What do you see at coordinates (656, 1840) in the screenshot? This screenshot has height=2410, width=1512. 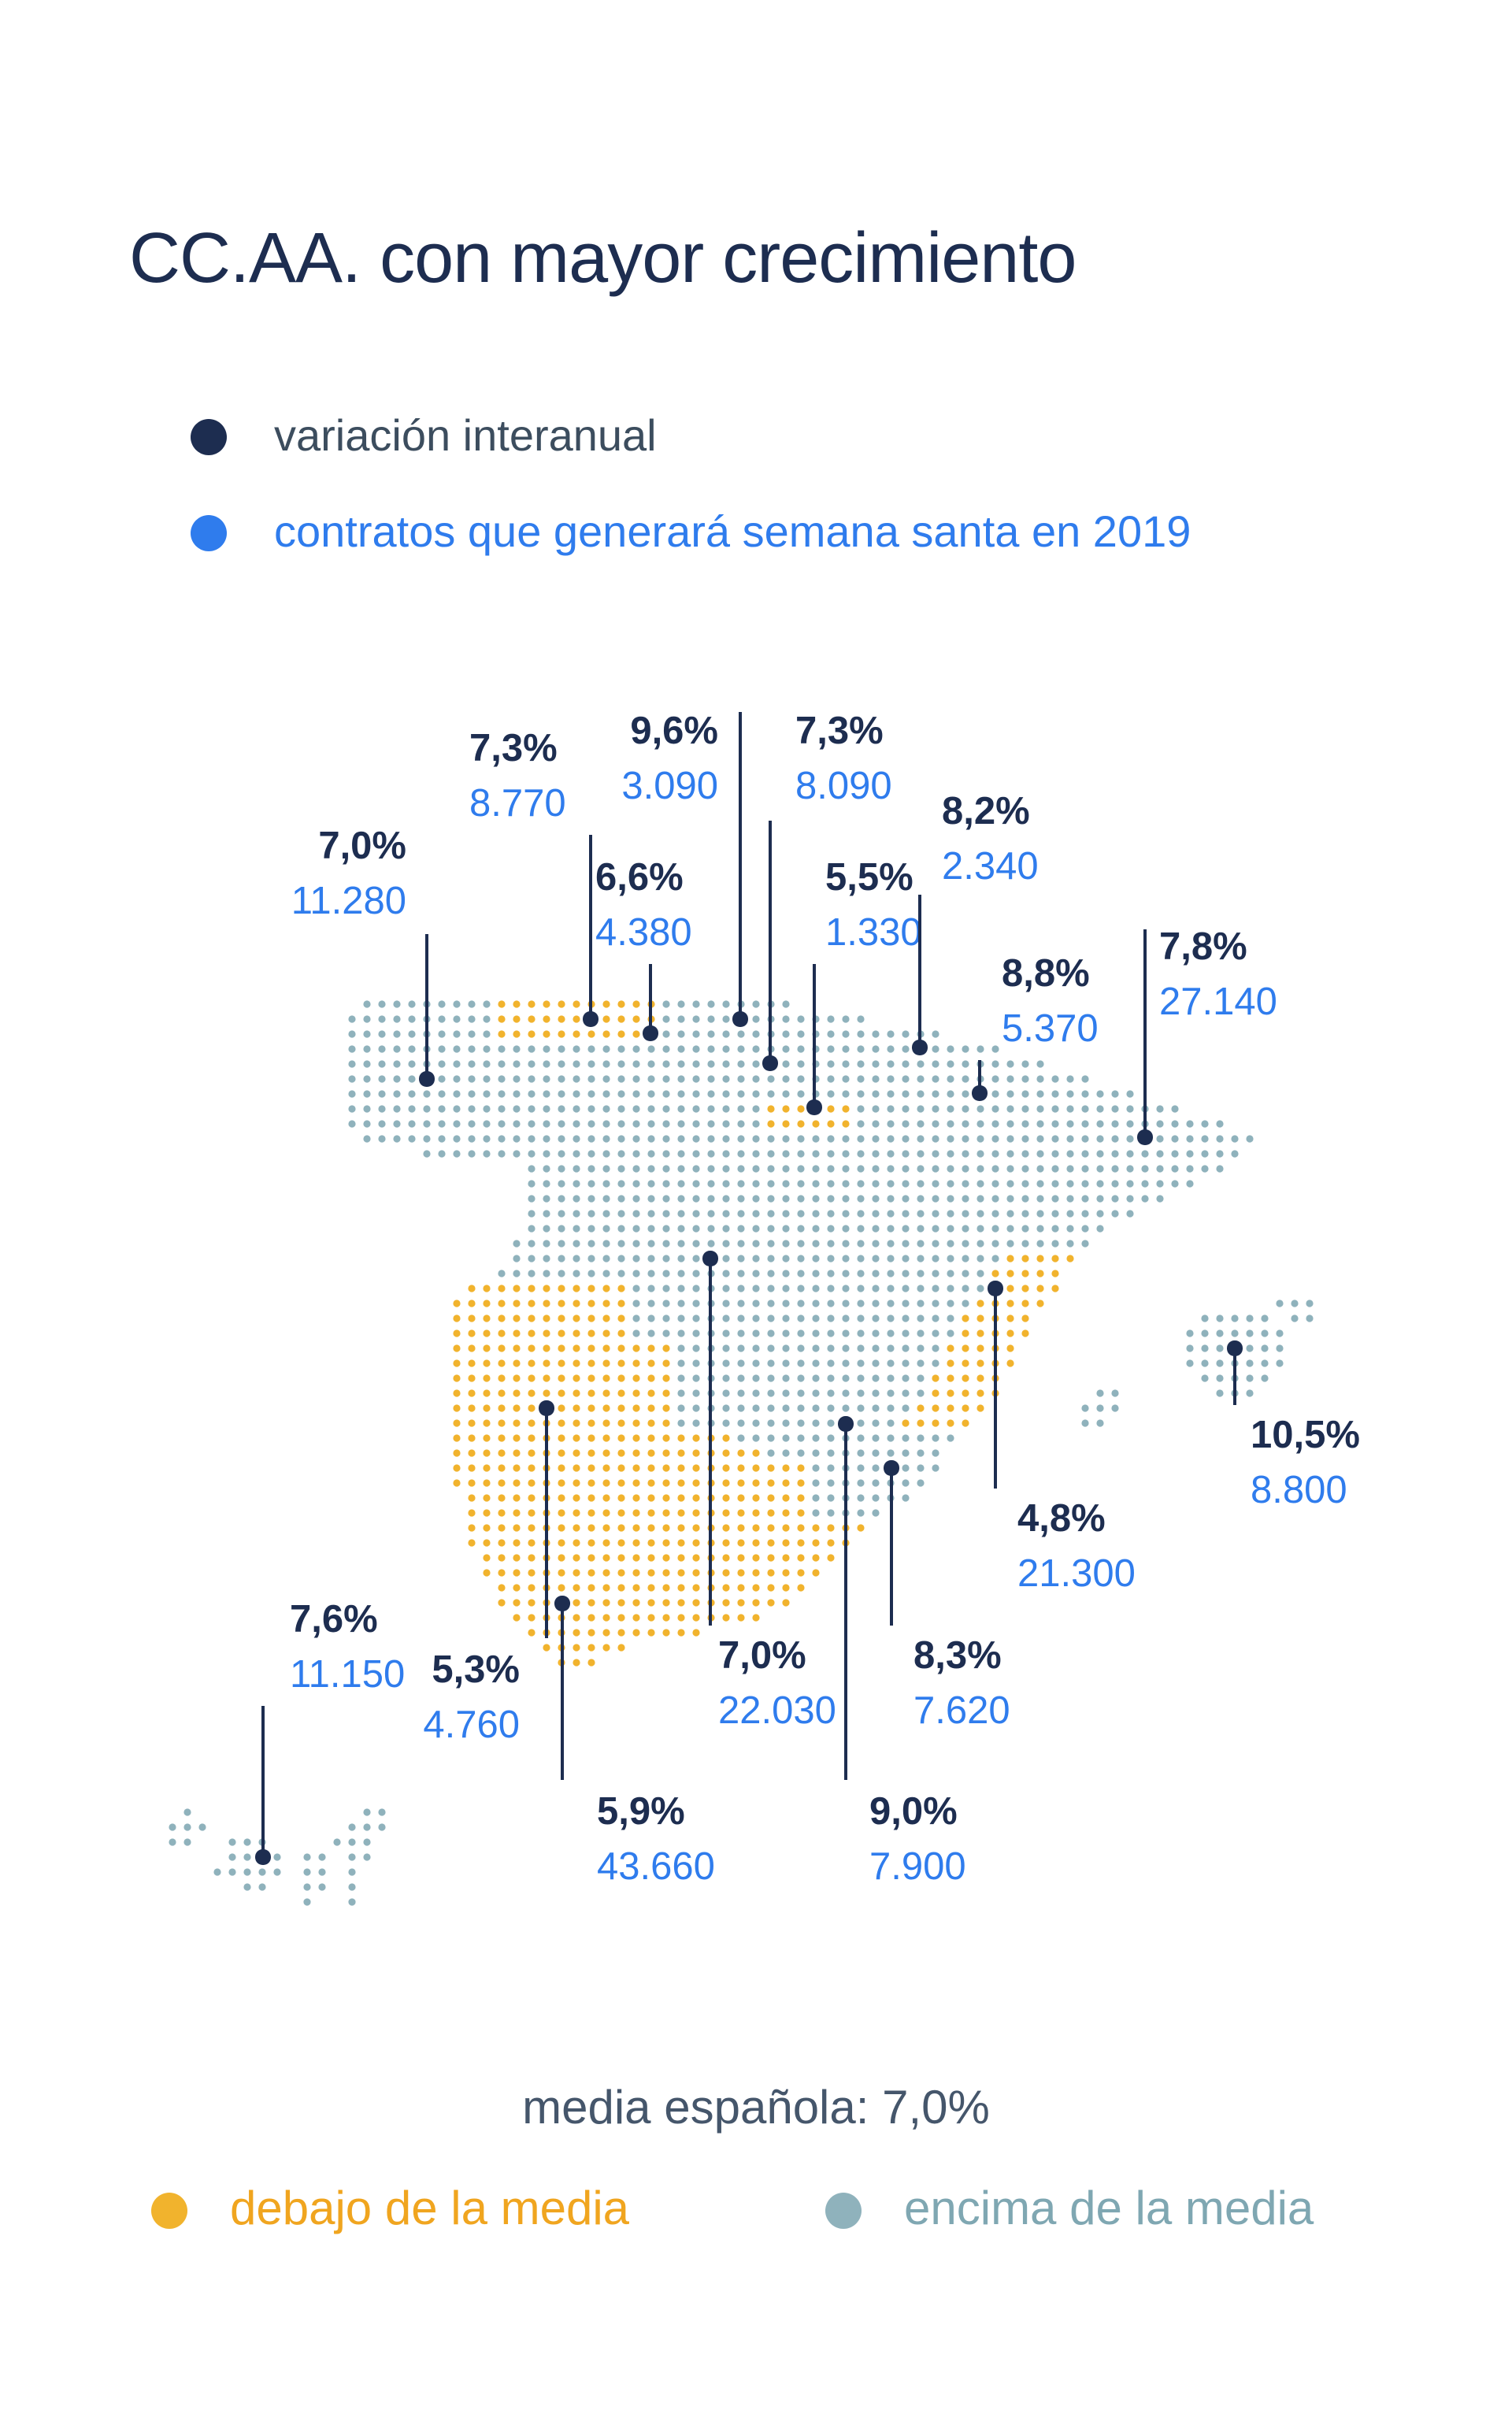 I see `callout-label: 5,9% 43.660` at bounding box center [656, 1840].